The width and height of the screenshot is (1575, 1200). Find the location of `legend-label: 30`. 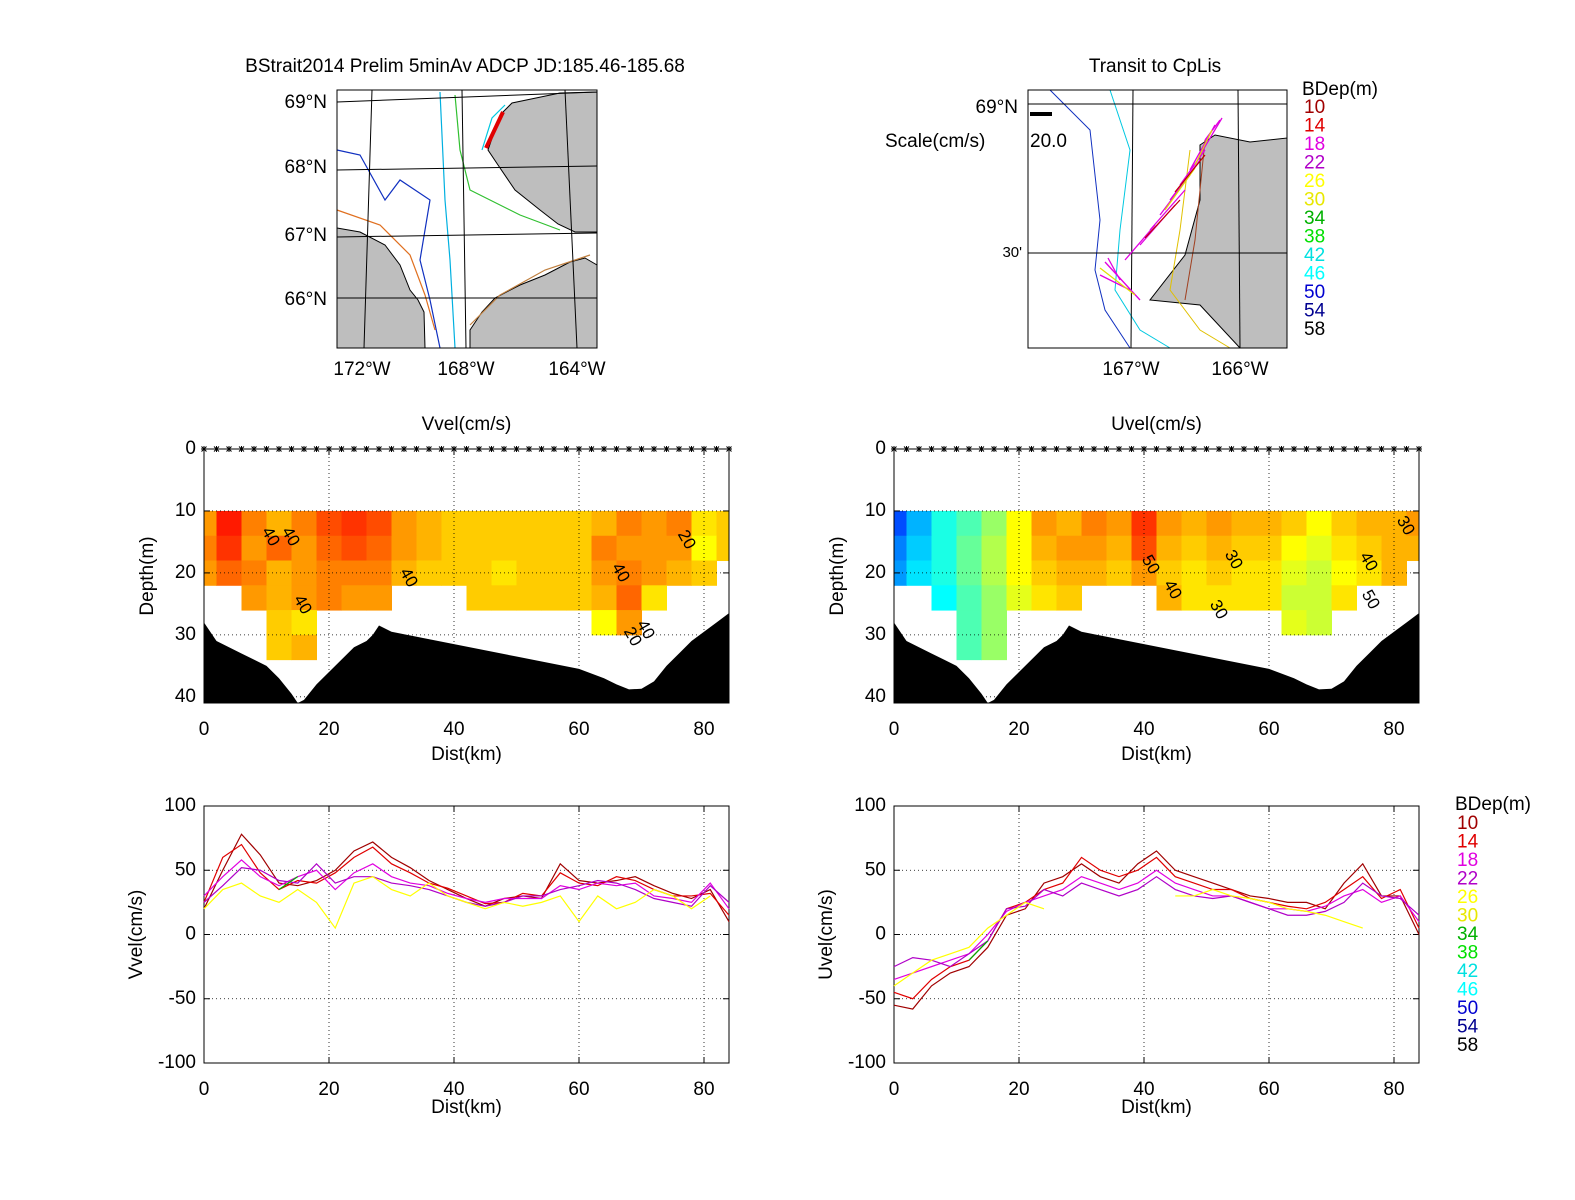

legend-label: 30 is located at coordinates (1314, 200).